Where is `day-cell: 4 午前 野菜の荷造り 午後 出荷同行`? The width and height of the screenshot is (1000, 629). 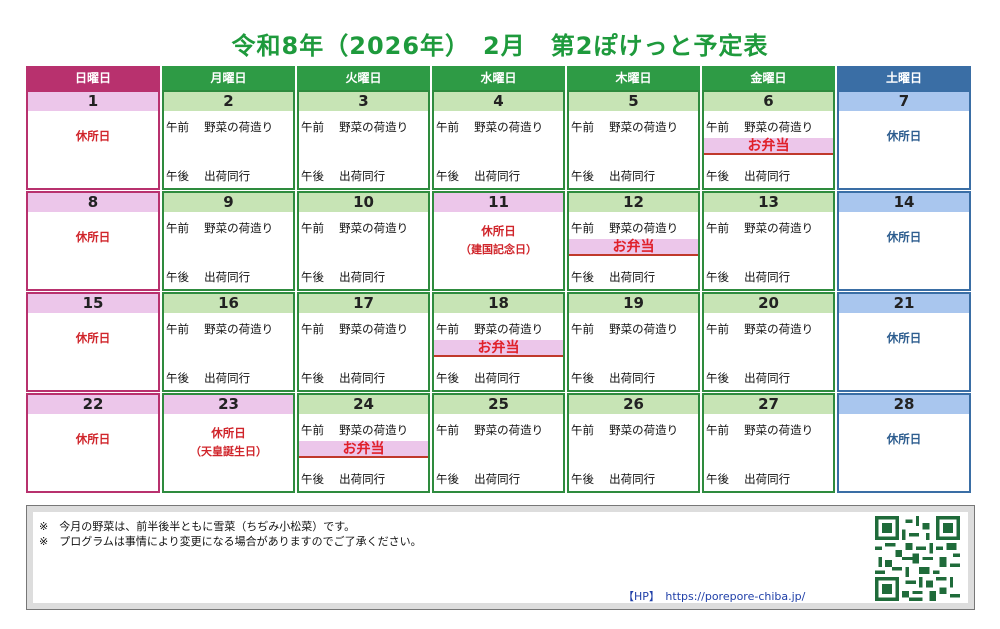
day-cell: 4 午前 野菜の荷造り 午後 出荷同行 is located at coordinates (498, 140).